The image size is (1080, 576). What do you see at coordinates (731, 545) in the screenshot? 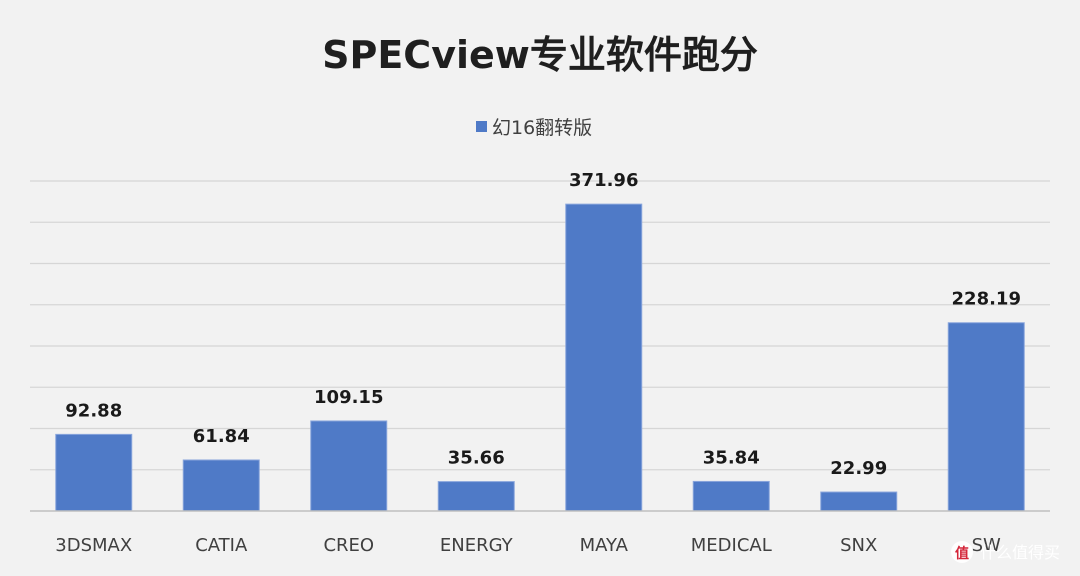
I see `category-label-medical: MEDICAL` at bounding box center [731, 545].